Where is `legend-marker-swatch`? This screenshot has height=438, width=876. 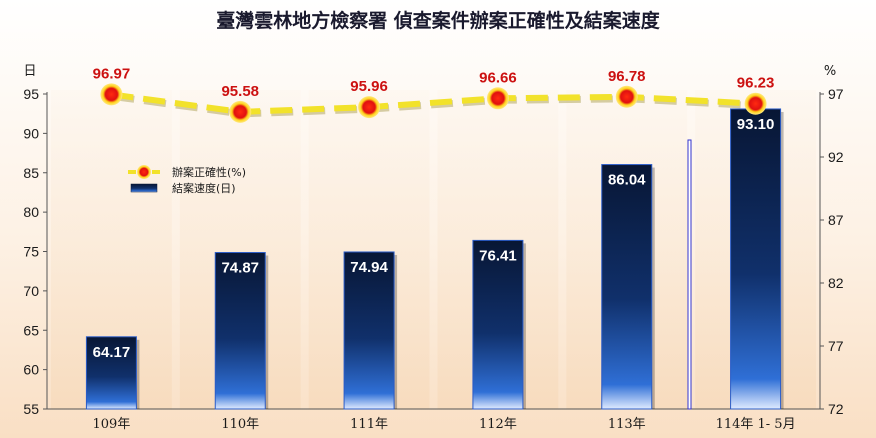 legend-marker-swatch is located at coordinates (144, 172).